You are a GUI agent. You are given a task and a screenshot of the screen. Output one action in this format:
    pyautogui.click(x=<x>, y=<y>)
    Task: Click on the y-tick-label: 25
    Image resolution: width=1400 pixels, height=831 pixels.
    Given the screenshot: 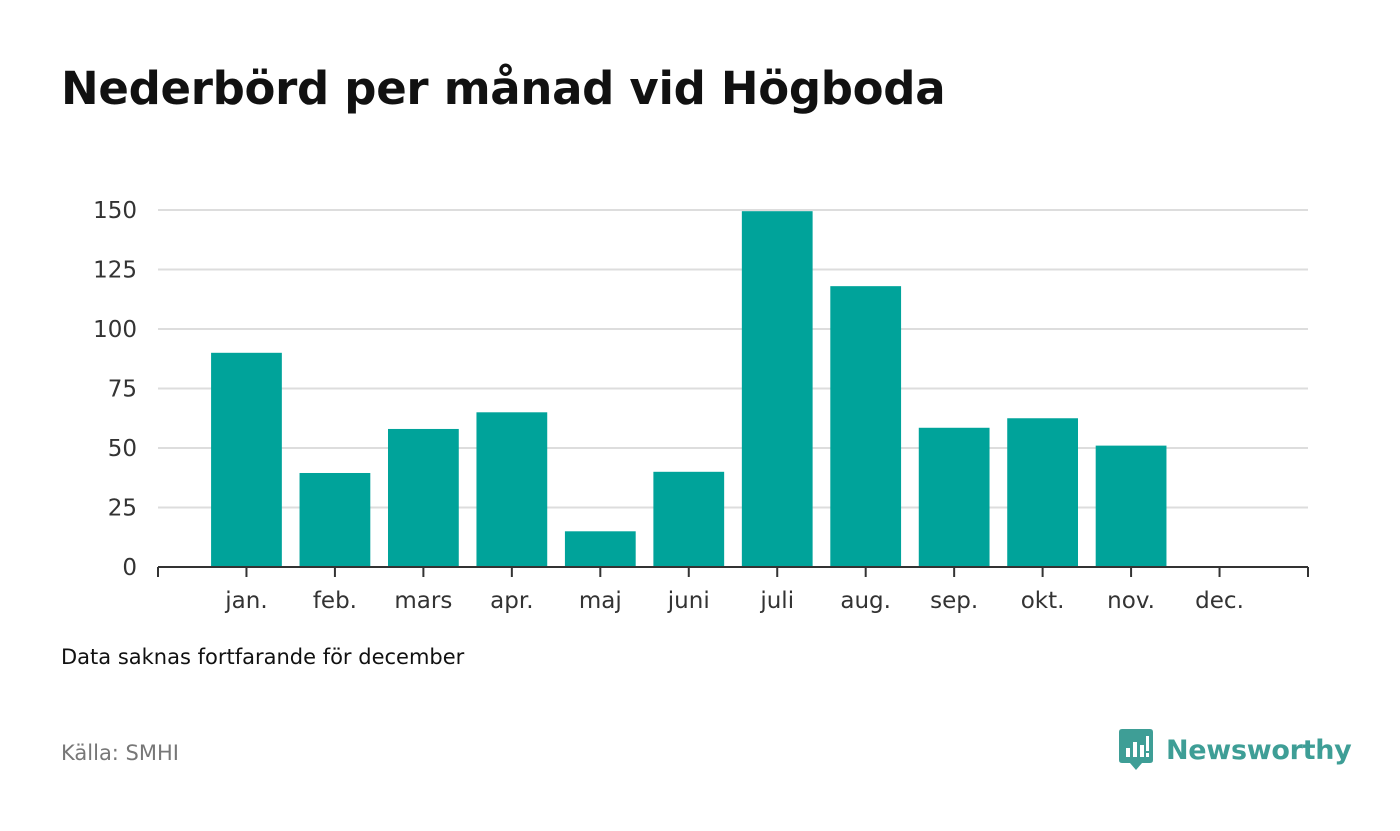 What is the action you would take?
    pyautogui.click(x=122, y=509)
    